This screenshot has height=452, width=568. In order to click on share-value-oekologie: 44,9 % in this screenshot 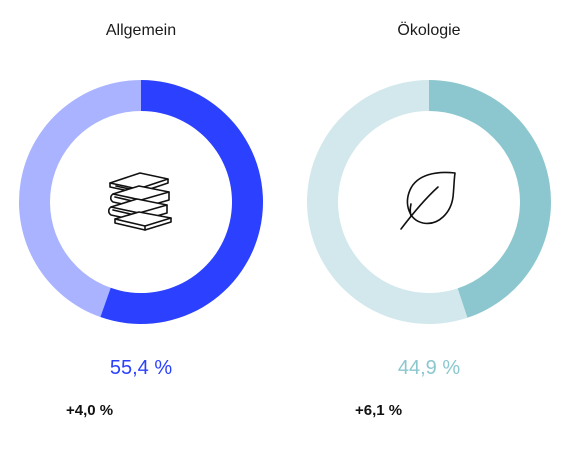, I will do `click(429, 368)`.